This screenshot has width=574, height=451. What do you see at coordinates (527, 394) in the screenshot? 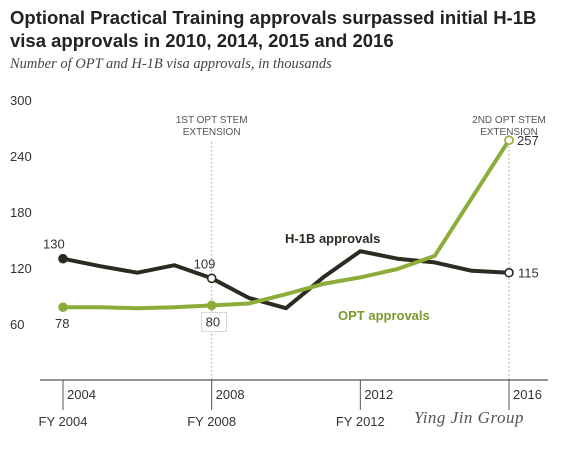
I see `x-tick-label: 2016` at bounding box center [527, 394].